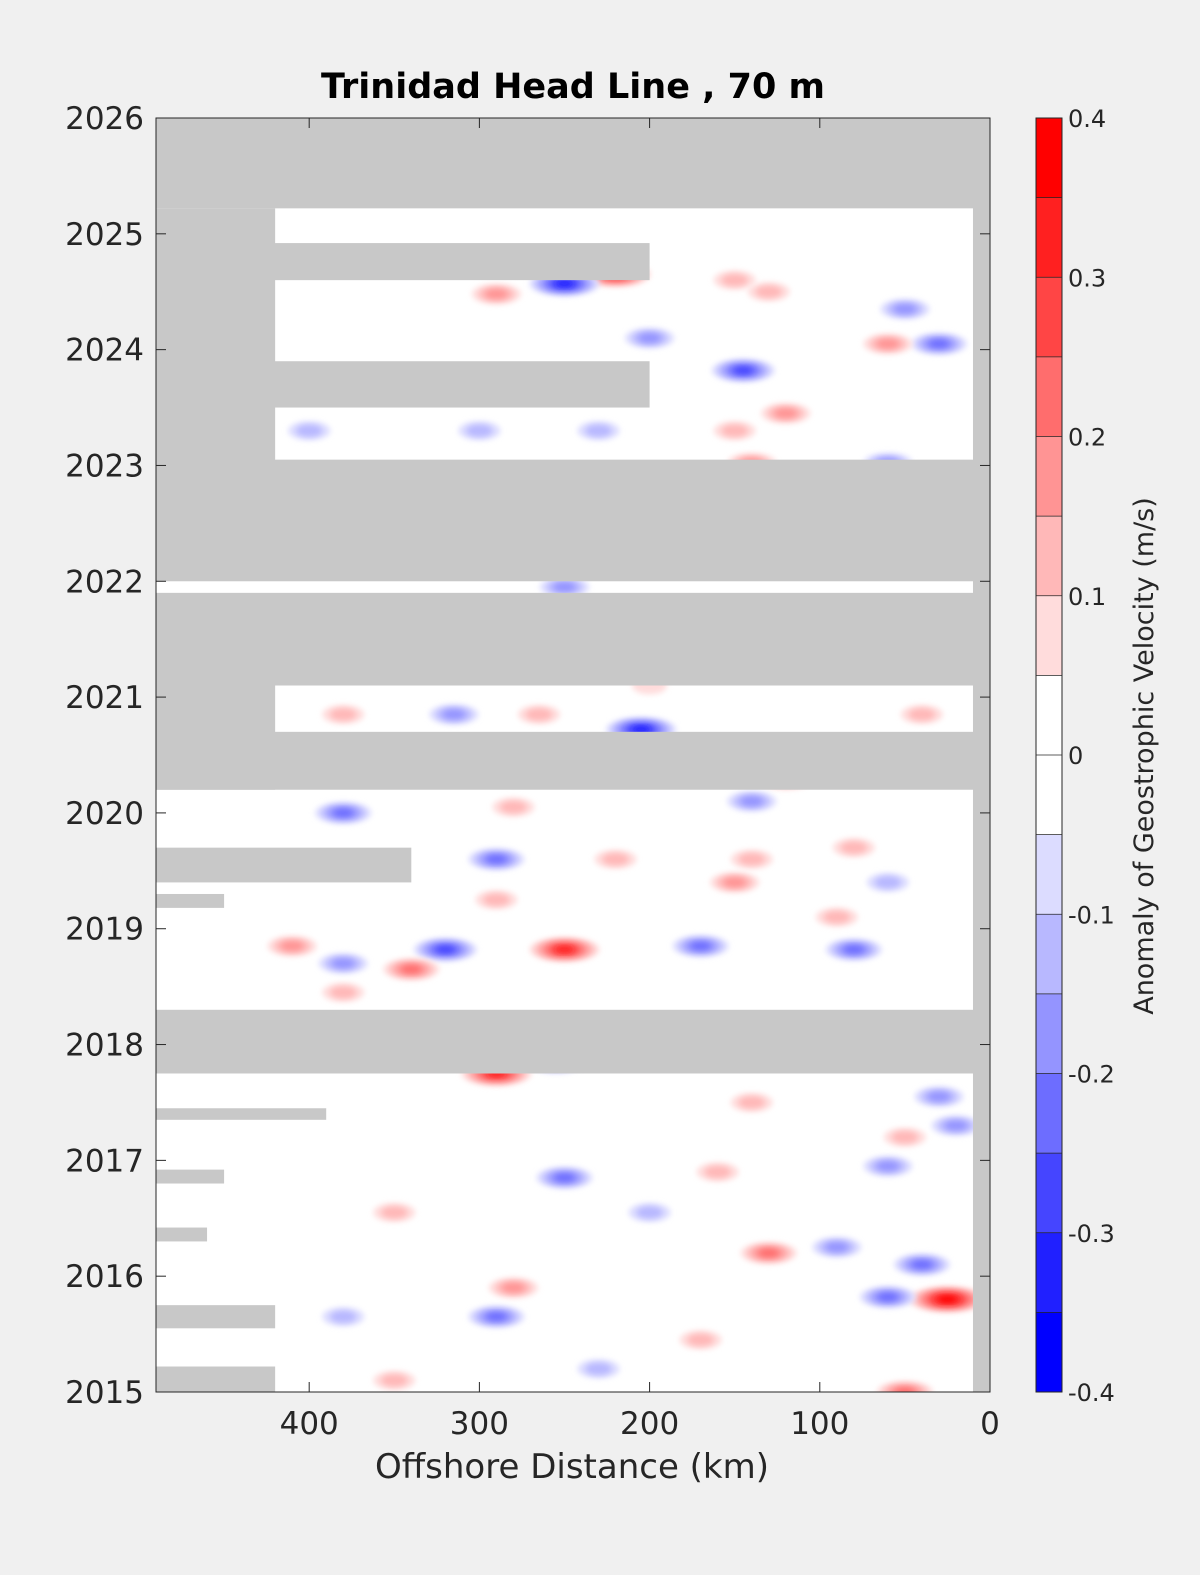 This screenshot has width=1200, height=1575. Describe the element at coordinates (1091, 1393) in the screenshot. I see `colorbar-tick-label-0: -0.4` at that location.